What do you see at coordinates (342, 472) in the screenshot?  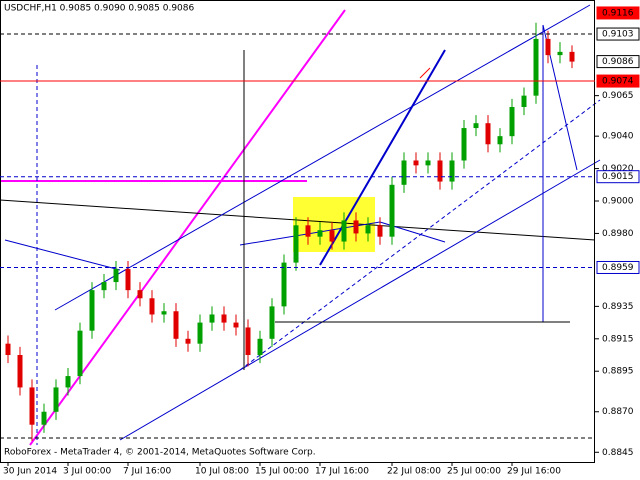 I see `x-tick-label: 17 Jul 16:00` at bounding box center [342, 472].